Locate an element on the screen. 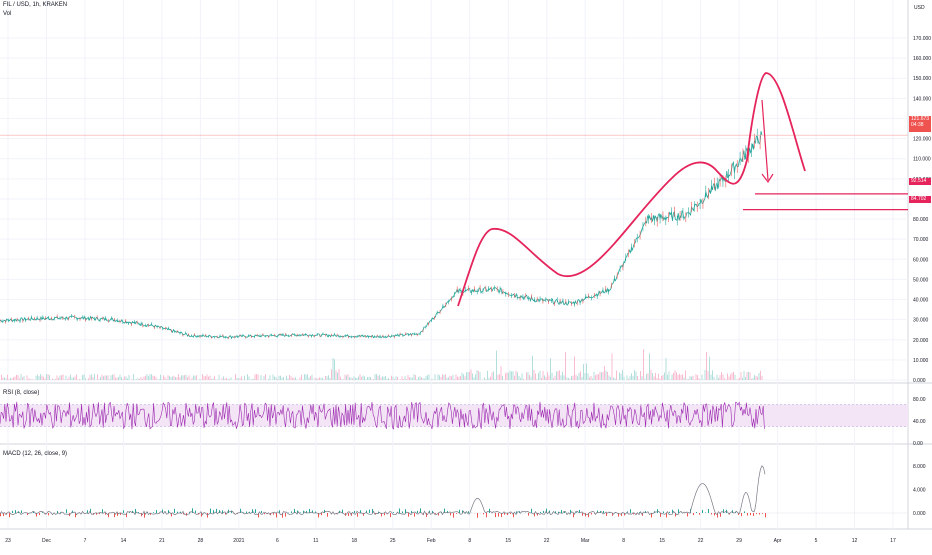 This screenshot has width=932, height=555. time-tick-label: Feb is located at coordinates (431, 541).